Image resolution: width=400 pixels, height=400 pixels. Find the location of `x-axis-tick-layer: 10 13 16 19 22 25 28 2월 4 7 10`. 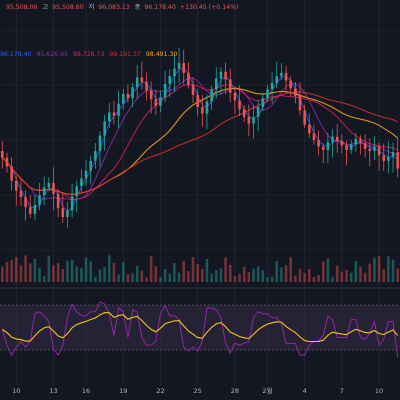

x-axis-tick-layer: 10 13 16 19 22 25 28 2월 4 7 10 is located at coordinates (197, 390).